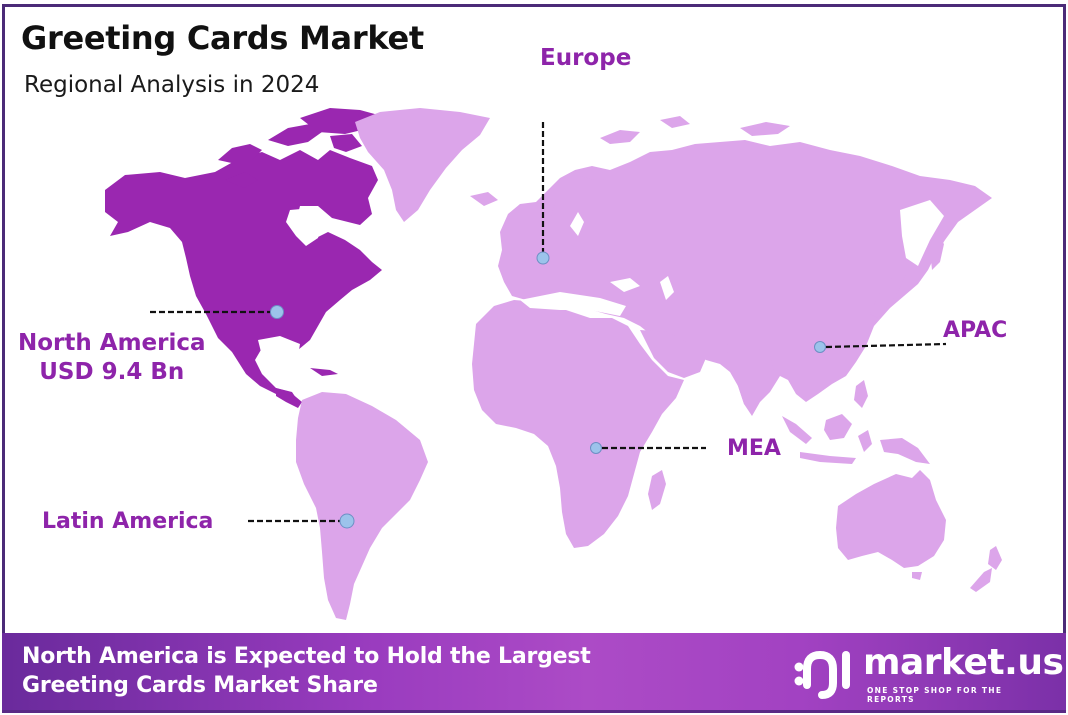 The height and width of the screenshot is (715, 1068). Describe the element at coordinates (596, 448) in the screenshot. I see `marker-mea` at that location.